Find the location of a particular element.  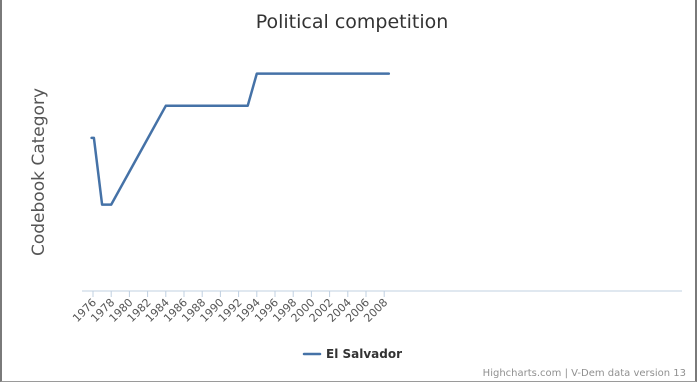

chart-title: Political competition is located at coordinates (352, 22).